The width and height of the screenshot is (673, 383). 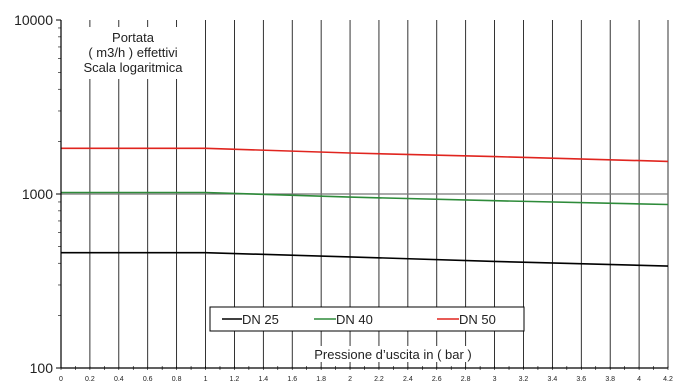 I want to click on x-axis-label: Pressione d’uscita in ( bar ), so click(x=393, y=354).